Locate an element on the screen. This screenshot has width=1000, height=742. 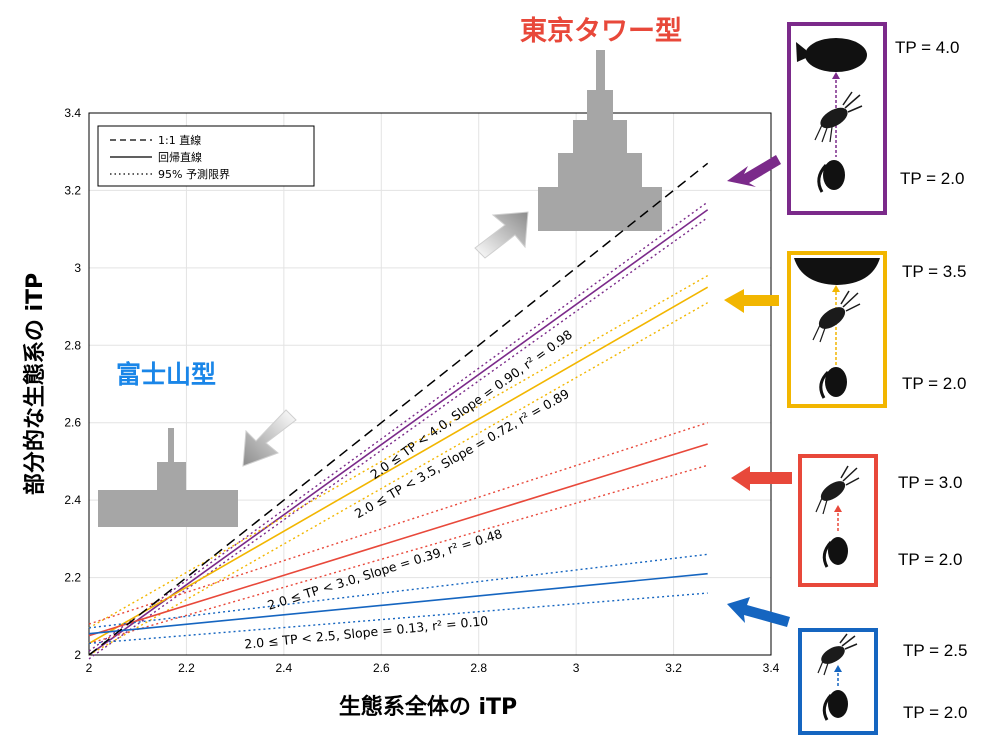
y-tick-label: 3.2 is located at coordinates (72, 190).